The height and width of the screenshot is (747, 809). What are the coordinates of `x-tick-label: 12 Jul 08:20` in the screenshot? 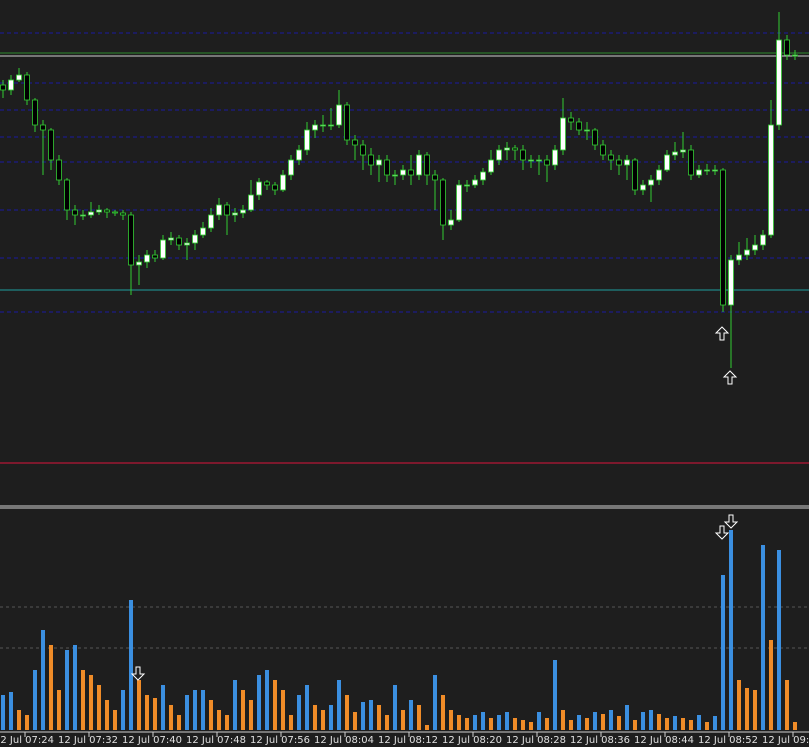 It's located at (472, 740).